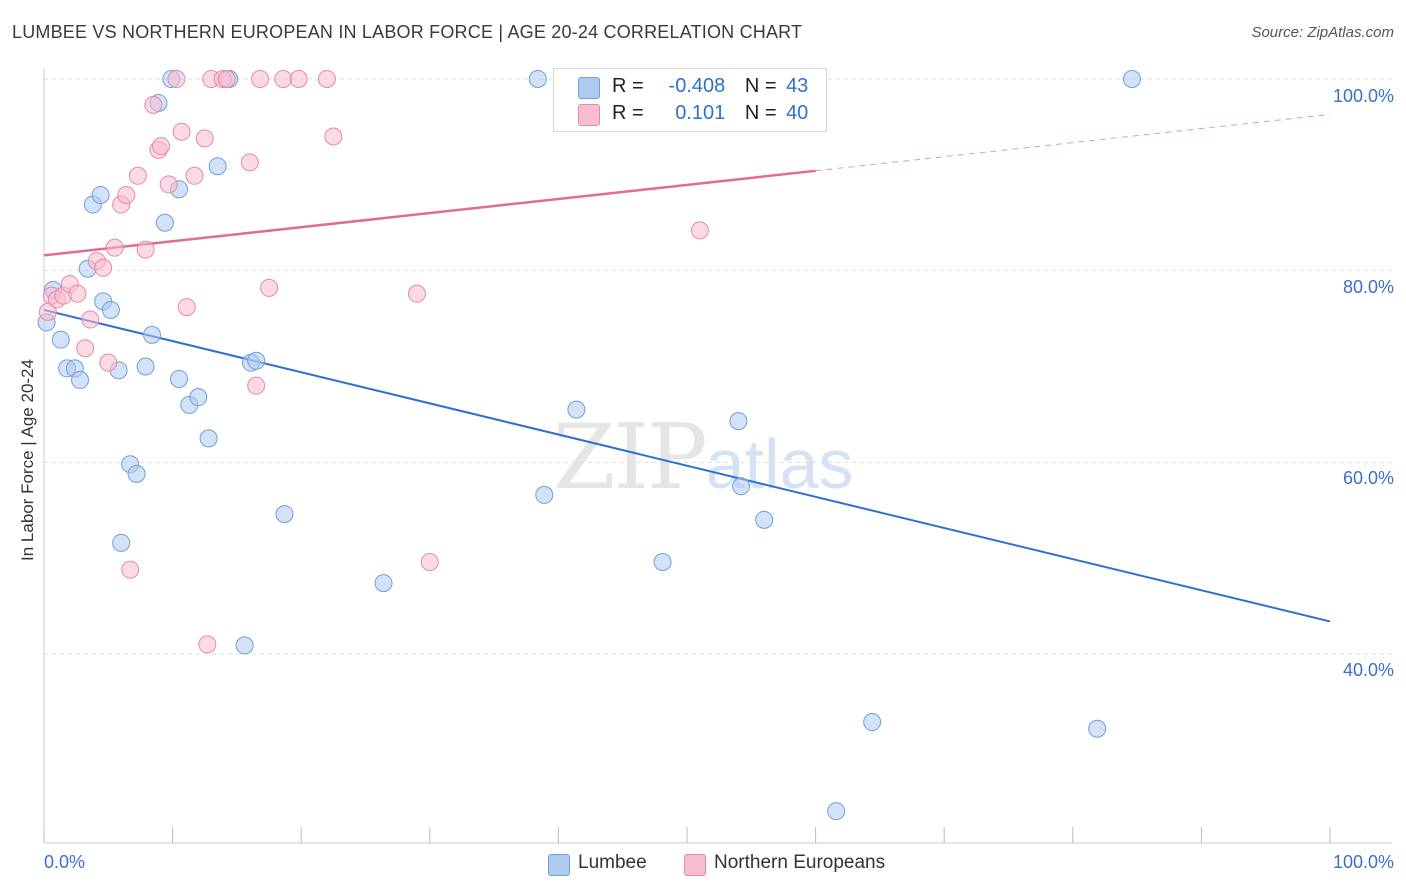 The height and width of the screenshot is (892, 1406). I want to click on watermark-atlas: atlas, so click(779, 464).